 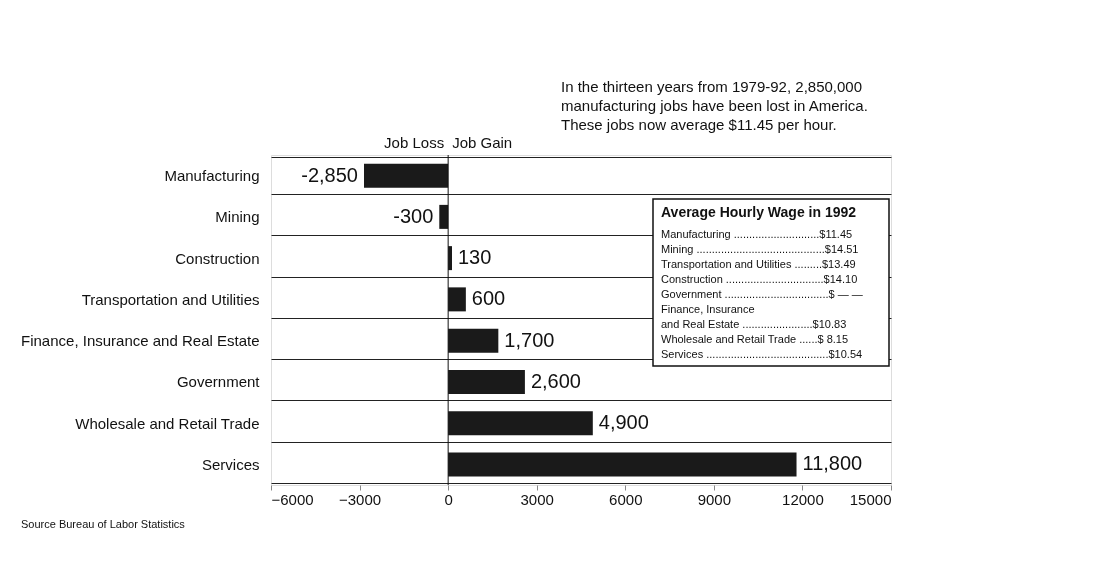 I want to click on data-label: 600, so click(x=488, y=298).